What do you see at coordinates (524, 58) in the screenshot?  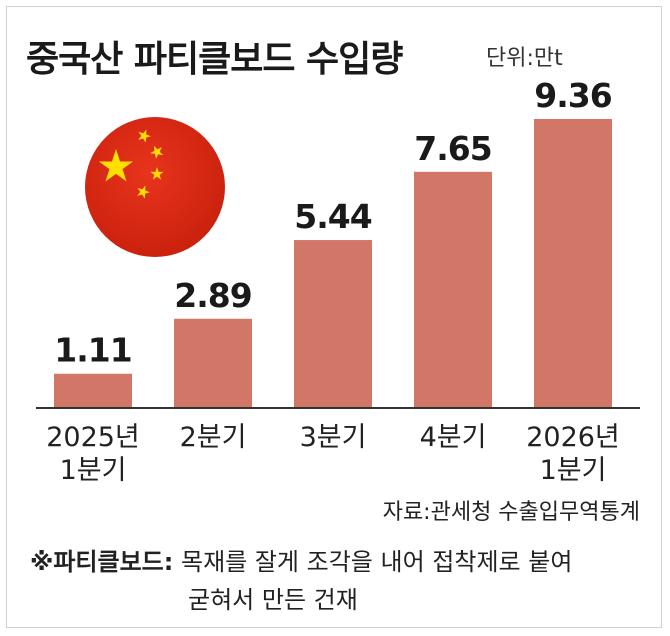 I see `unit-label: 단위:만t` at bounding box center [524, 58].